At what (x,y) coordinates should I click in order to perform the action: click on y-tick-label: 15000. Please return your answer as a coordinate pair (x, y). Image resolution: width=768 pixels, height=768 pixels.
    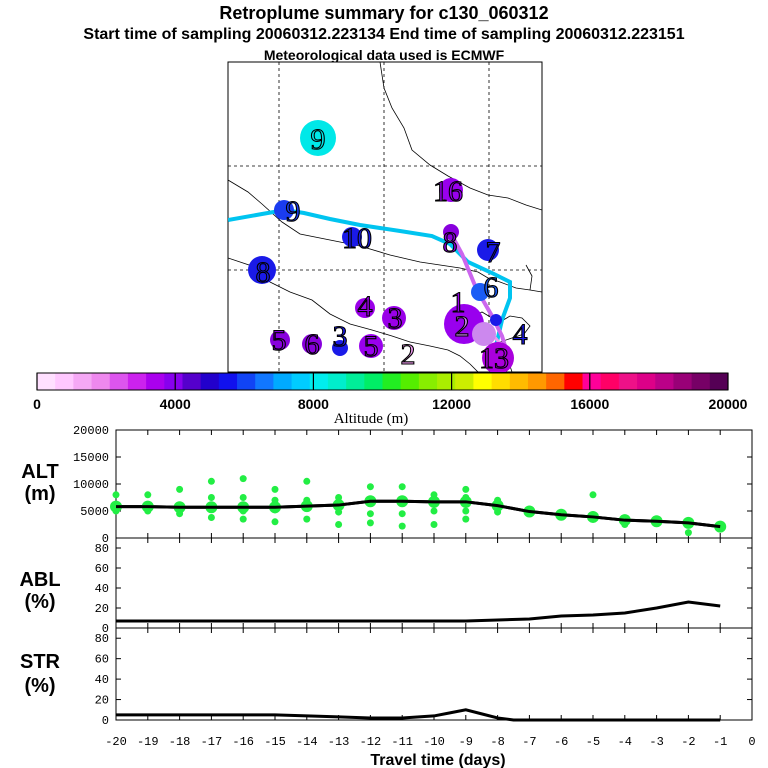
    Looking at the image, I should click on (91, 458).